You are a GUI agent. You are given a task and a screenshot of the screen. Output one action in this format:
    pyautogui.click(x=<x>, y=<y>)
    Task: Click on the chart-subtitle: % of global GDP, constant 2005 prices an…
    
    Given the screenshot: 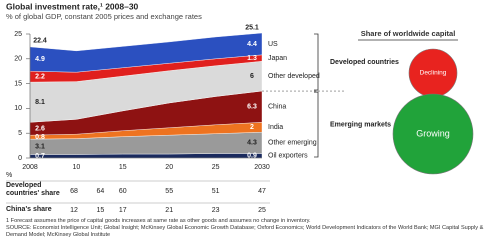 What is the action you would take?
    pyautogui.click(x=104, y=16)
    